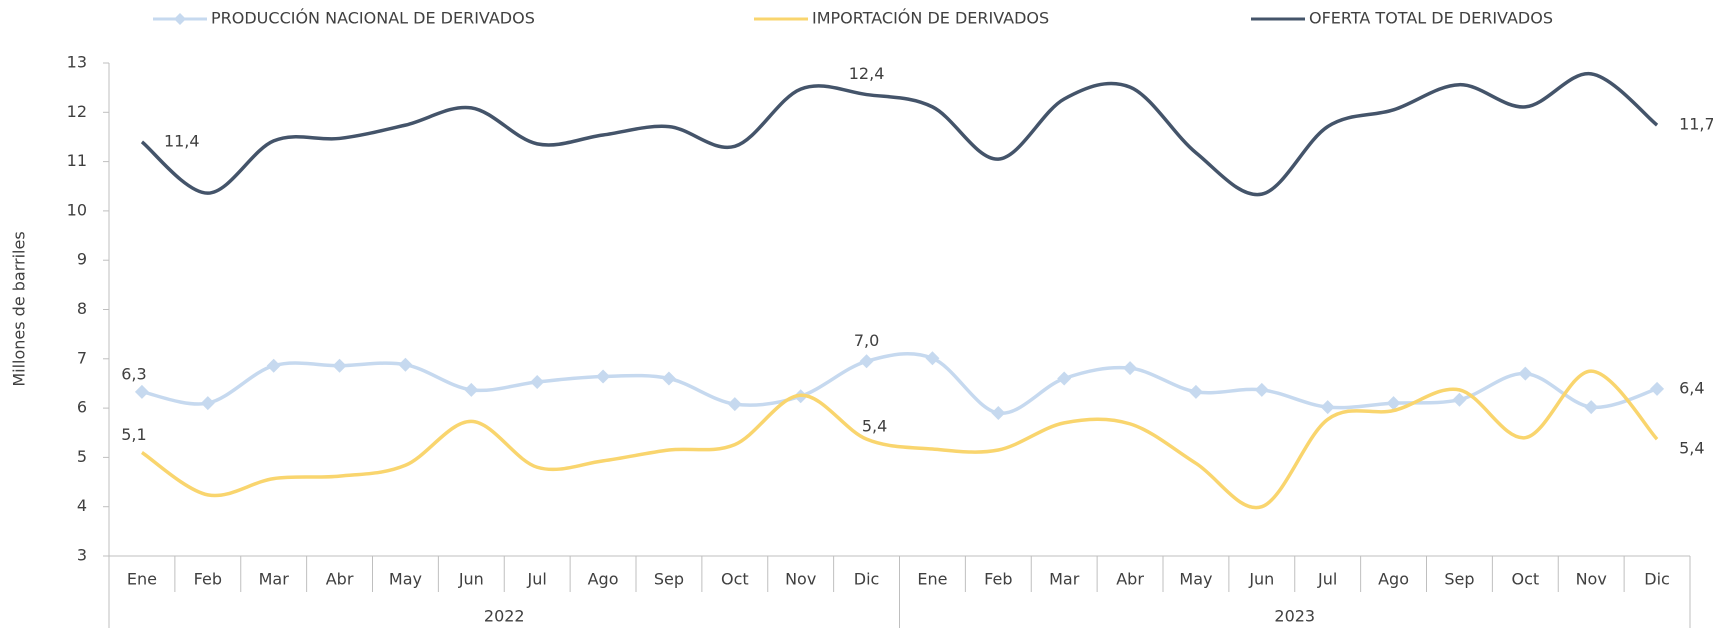  What do you see at coordinates (1431, 18) in the screenshot?
I see `legend-label: OFERTA TOTAL DE DERIVADOS` at bounding box center [1431, 18].